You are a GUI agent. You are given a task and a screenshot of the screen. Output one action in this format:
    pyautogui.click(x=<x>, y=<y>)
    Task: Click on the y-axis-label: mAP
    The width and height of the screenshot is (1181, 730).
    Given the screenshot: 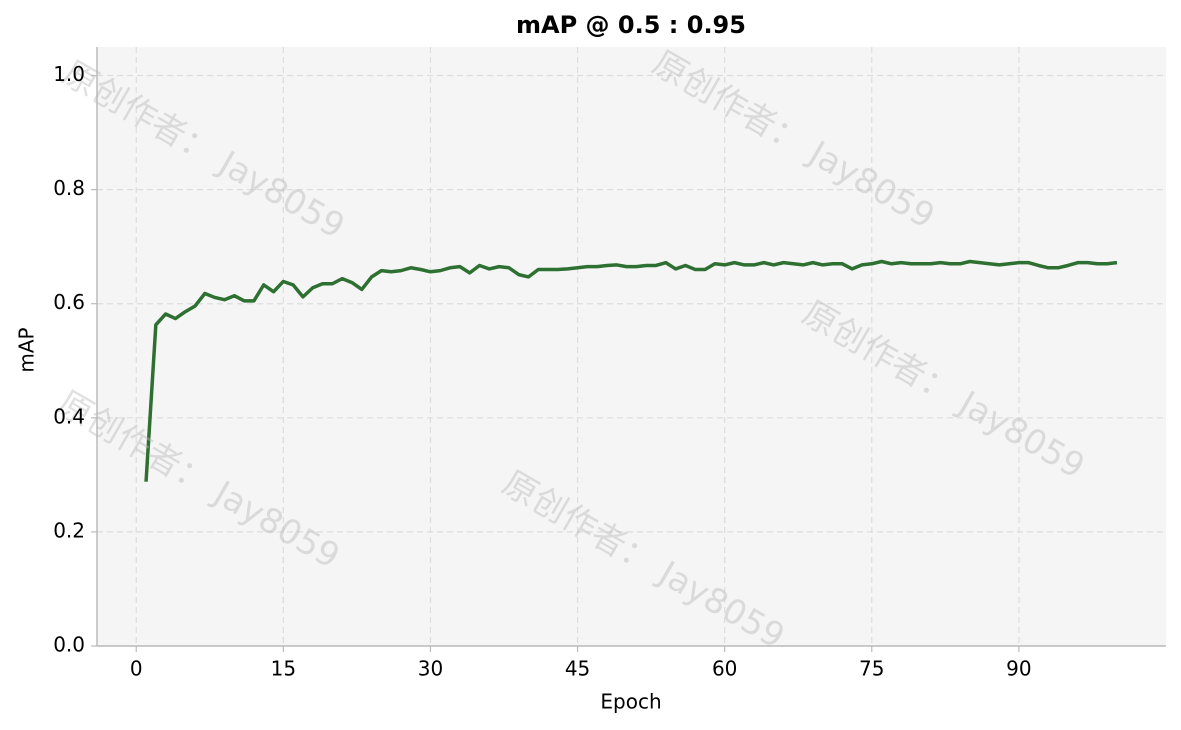 What is the action you would take?
    pyautogui.click(x=27, y=349)
    